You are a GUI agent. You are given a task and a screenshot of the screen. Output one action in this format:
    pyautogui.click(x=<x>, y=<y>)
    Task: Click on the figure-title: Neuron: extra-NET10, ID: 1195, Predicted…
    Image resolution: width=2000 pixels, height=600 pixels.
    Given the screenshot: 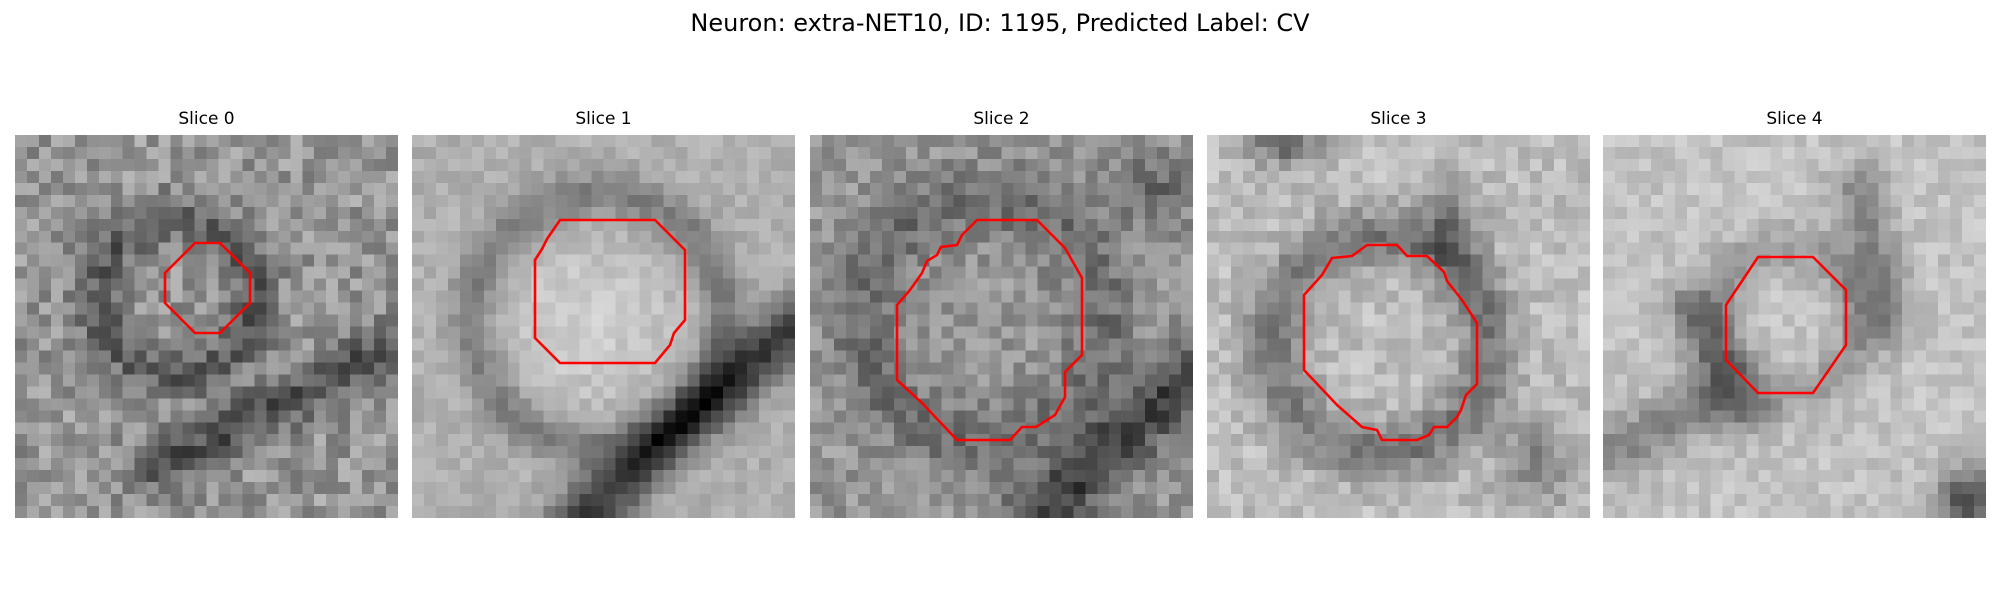 What is the action you would take?
    pyautogui.click(x=1000, y=23)
    